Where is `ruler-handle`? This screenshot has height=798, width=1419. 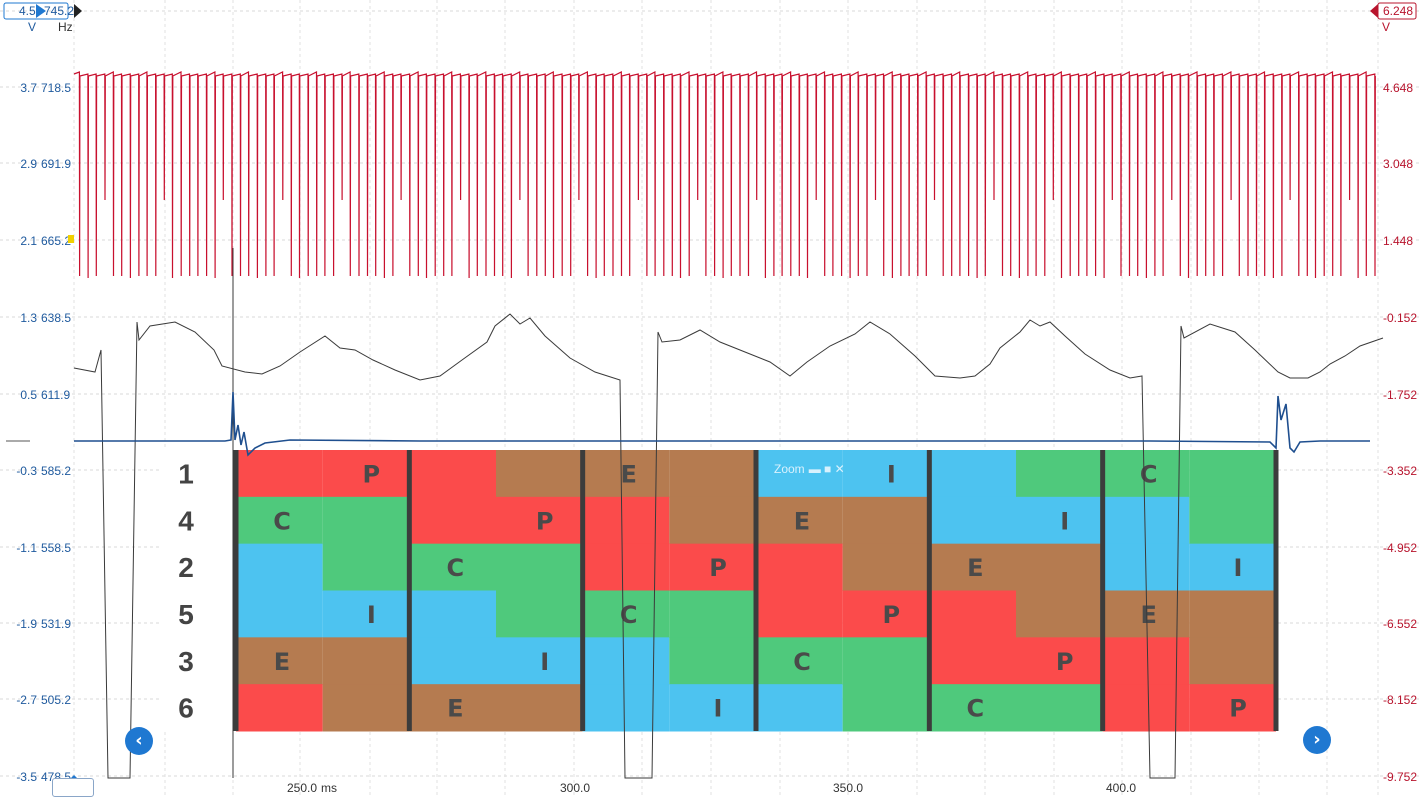
ruler-handle is located at coordinates (73, 787).